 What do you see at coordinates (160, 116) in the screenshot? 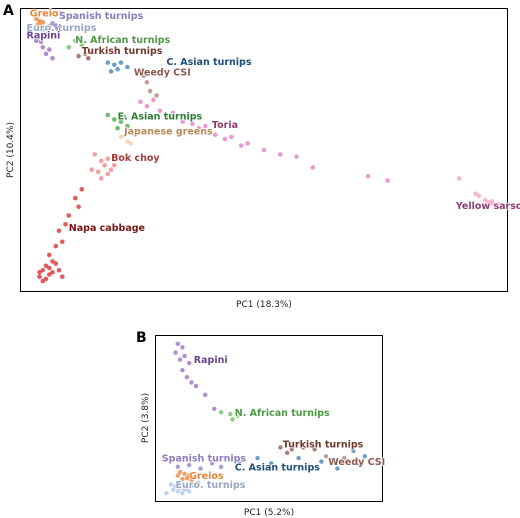
I see `group-label: E. Asian turnips` at bounding box center [160, 116].